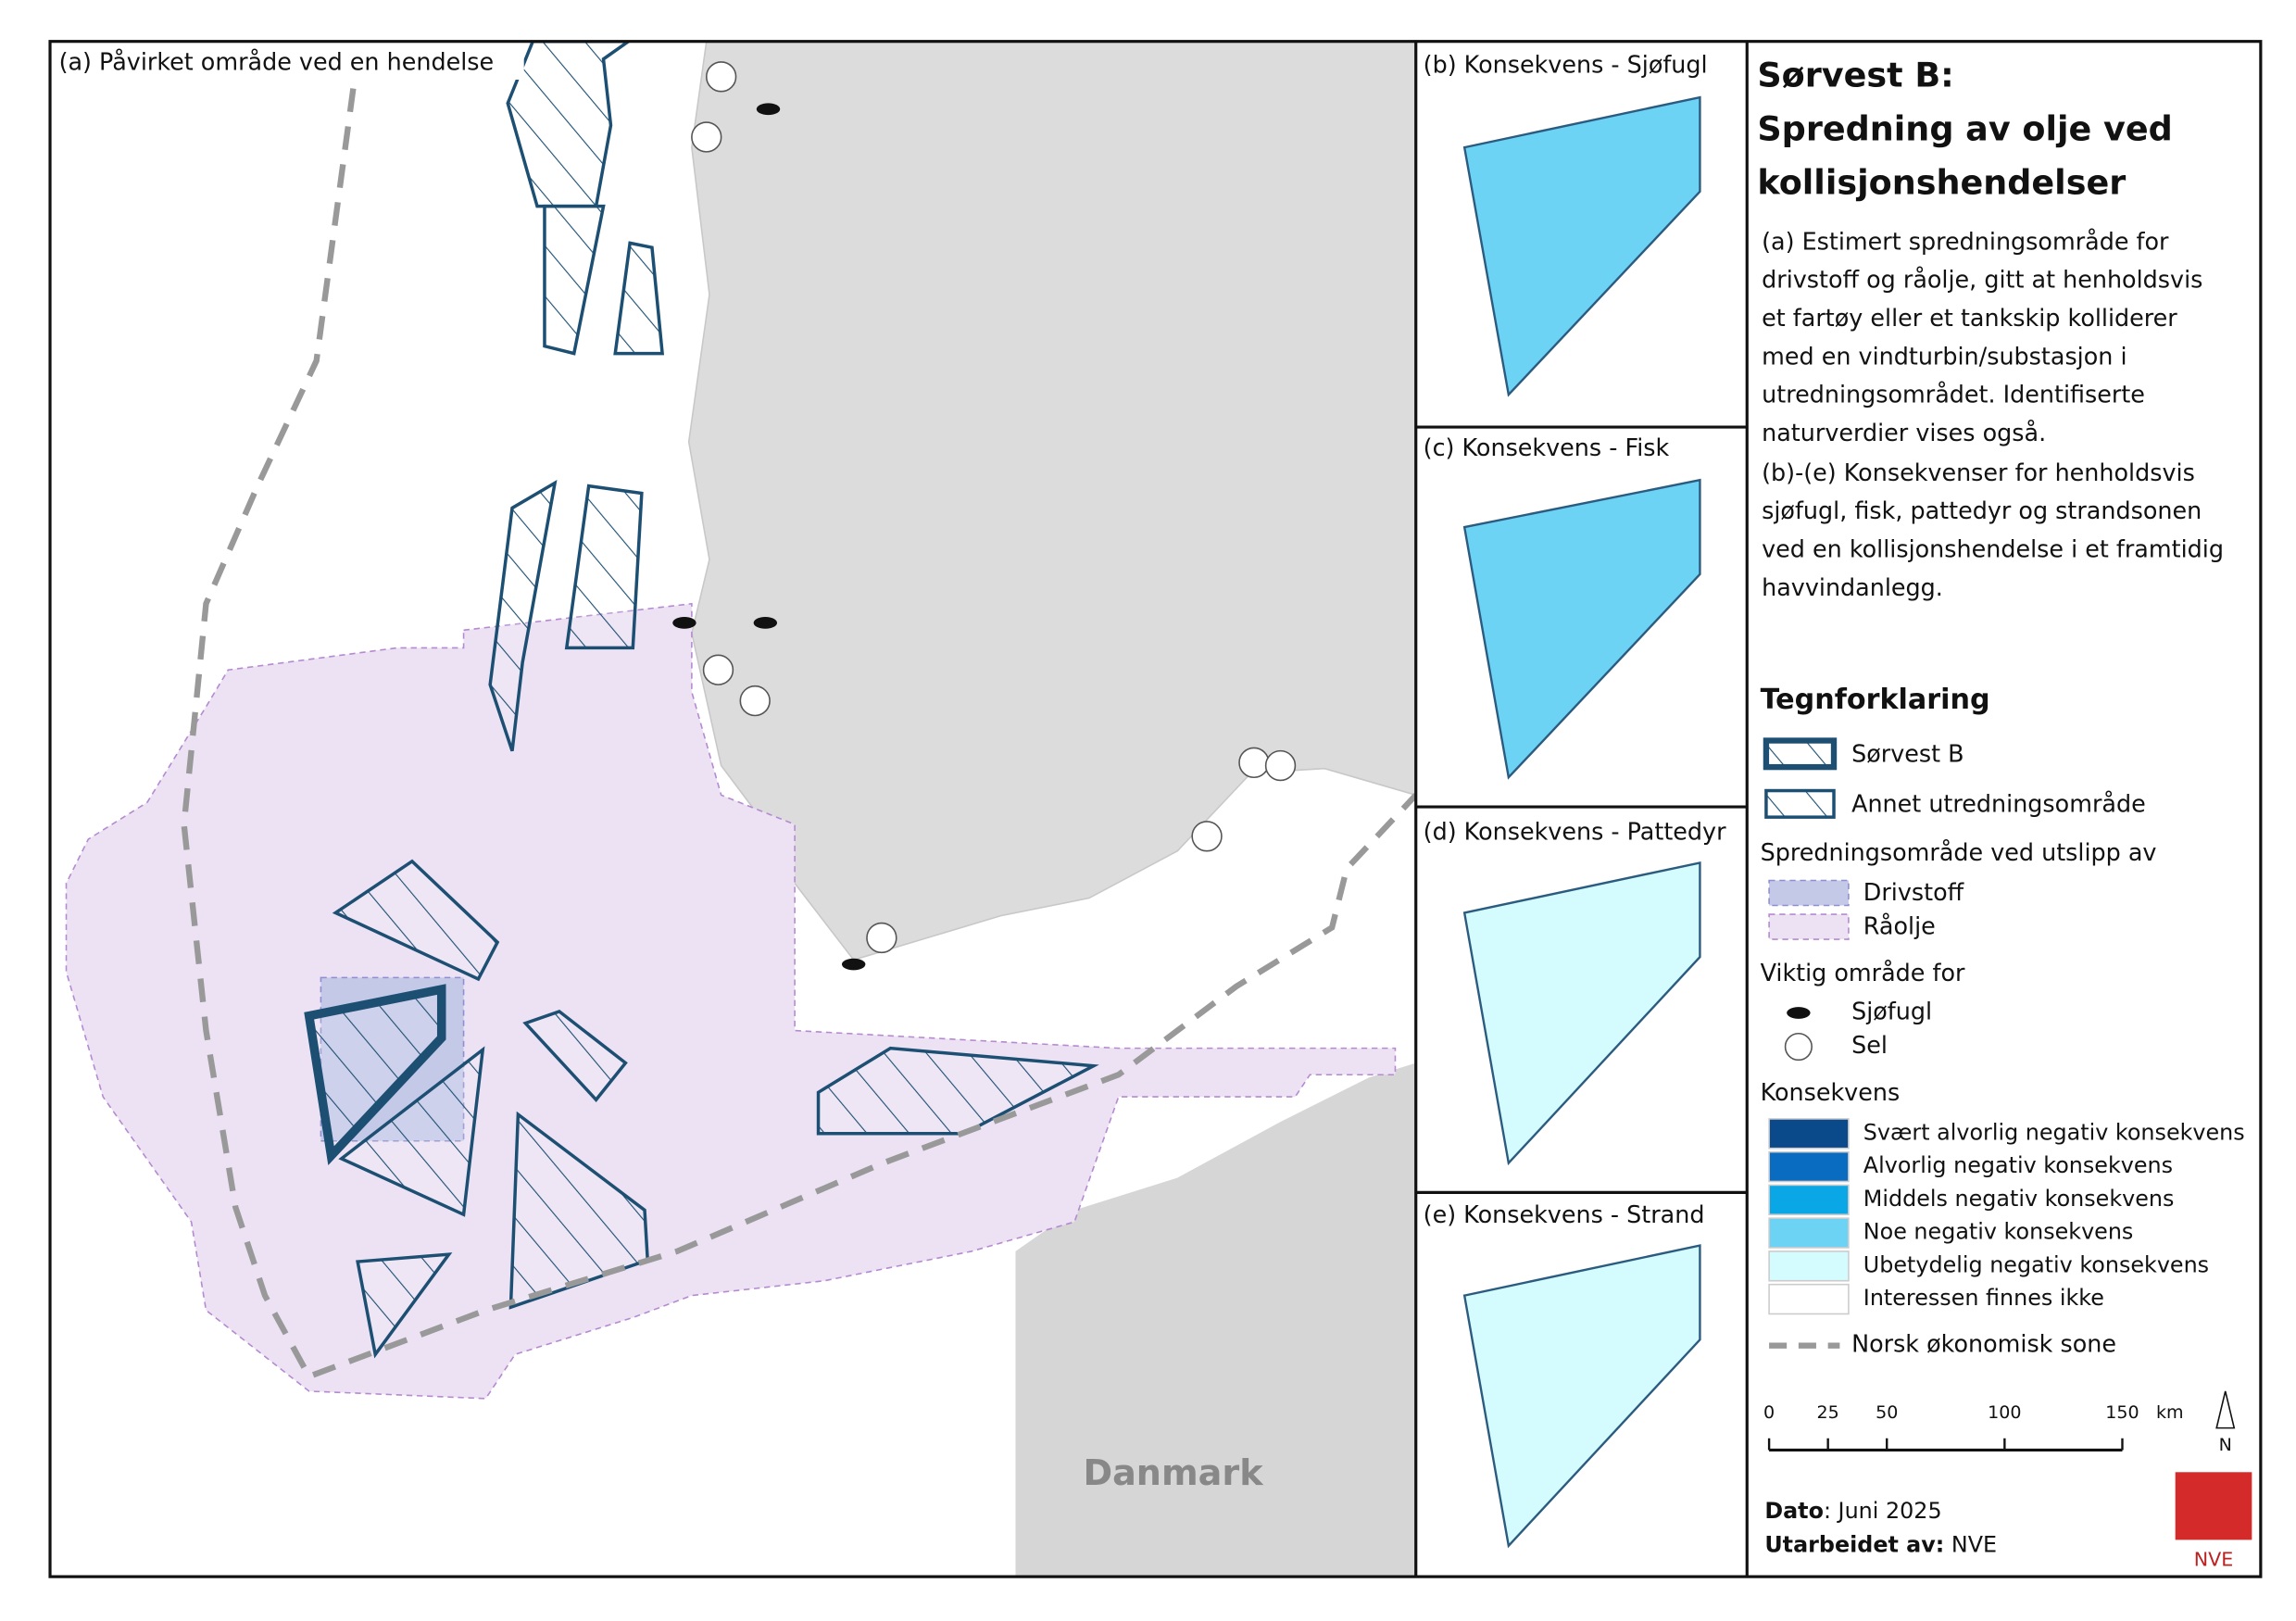 This screenshot has height=1621, width=2296. Describe the element at coordinates (2170, 1412) in the screenshot. I see `scale-unit: km` at that location.